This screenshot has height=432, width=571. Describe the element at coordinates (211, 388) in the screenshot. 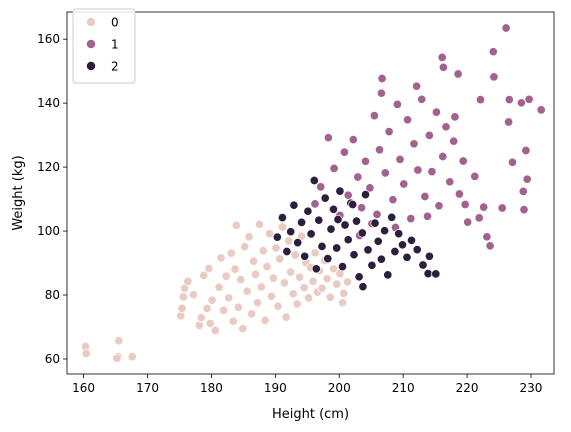

I see `x-tick-label: 180` at that location.